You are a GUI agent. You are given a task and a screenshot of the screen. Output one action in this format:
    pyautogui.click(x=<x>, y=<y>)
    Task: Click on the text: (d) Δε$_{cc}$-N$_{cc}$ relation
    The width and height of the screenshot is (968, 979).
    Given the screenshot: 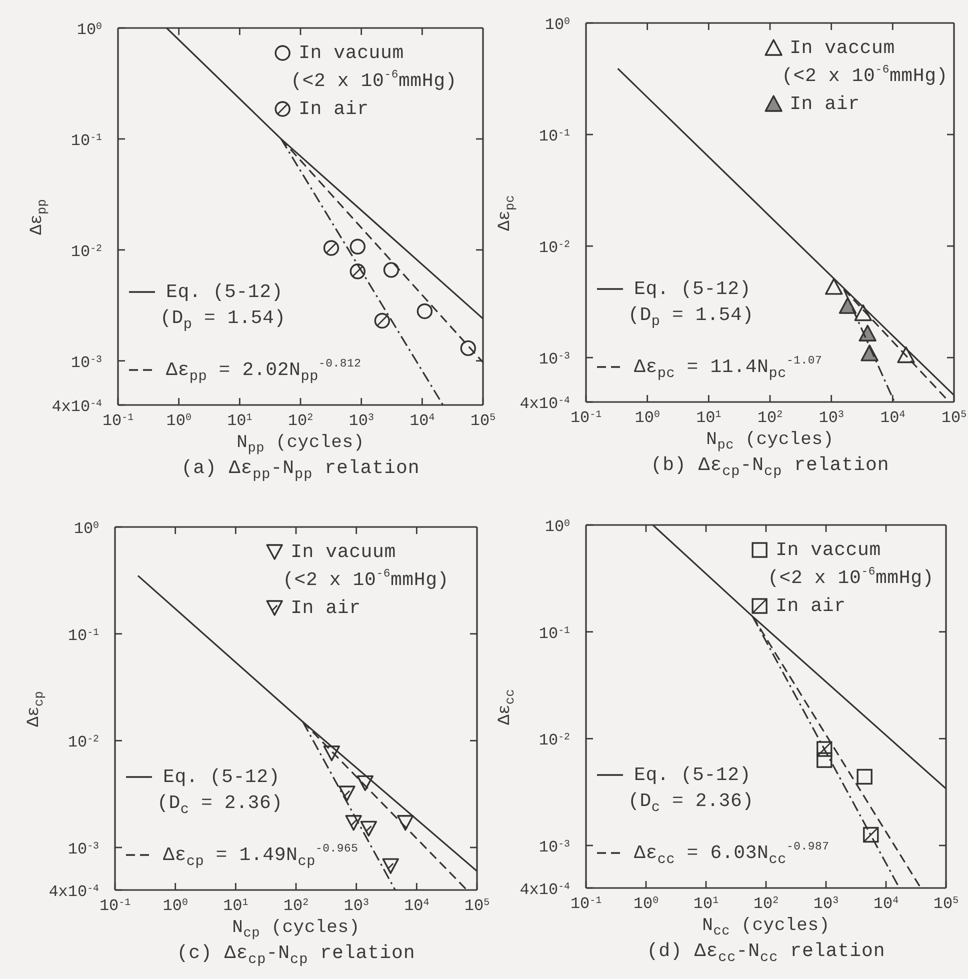 What is the action you would take?
    pyautogui.click(x=766, y=953)
    